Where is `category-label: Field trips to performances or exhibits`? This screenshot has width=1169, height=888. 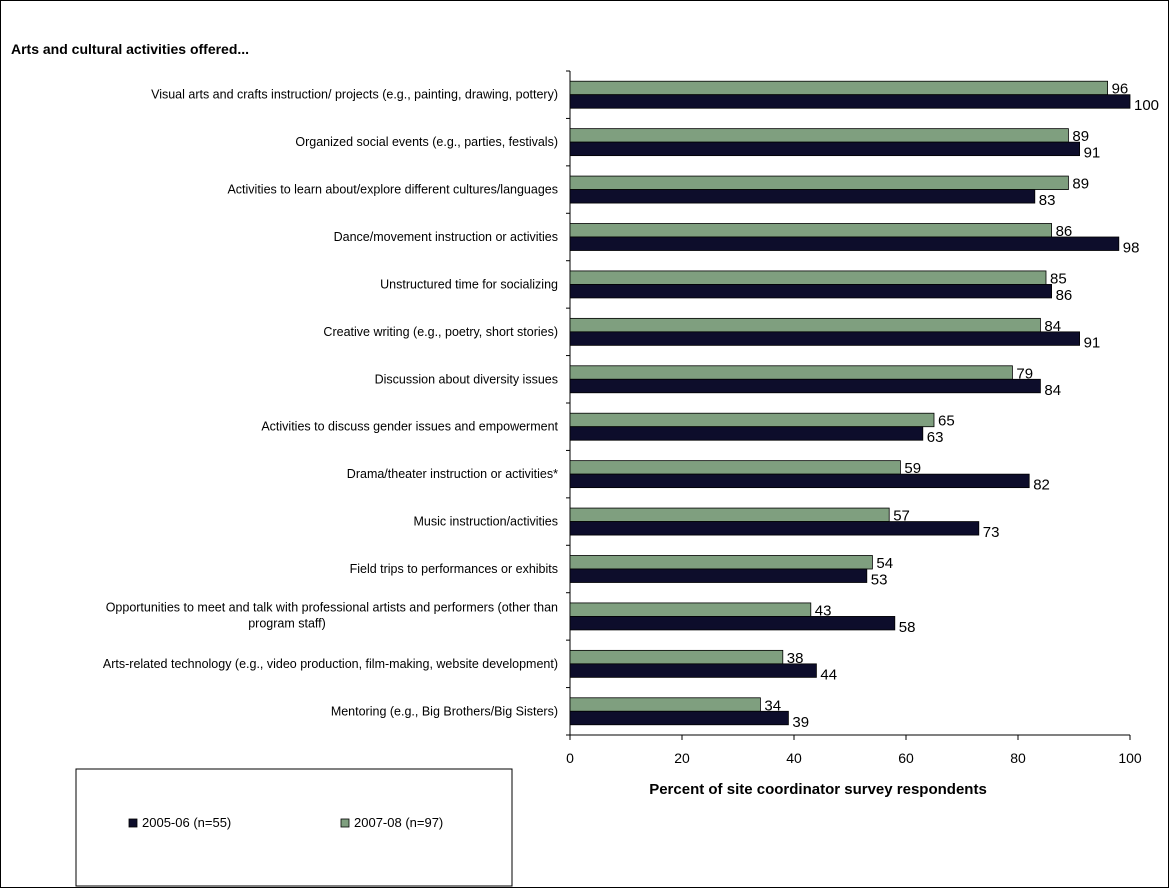
category-label: Field trips to performances or exhibits is located at coordinates (454, 569).